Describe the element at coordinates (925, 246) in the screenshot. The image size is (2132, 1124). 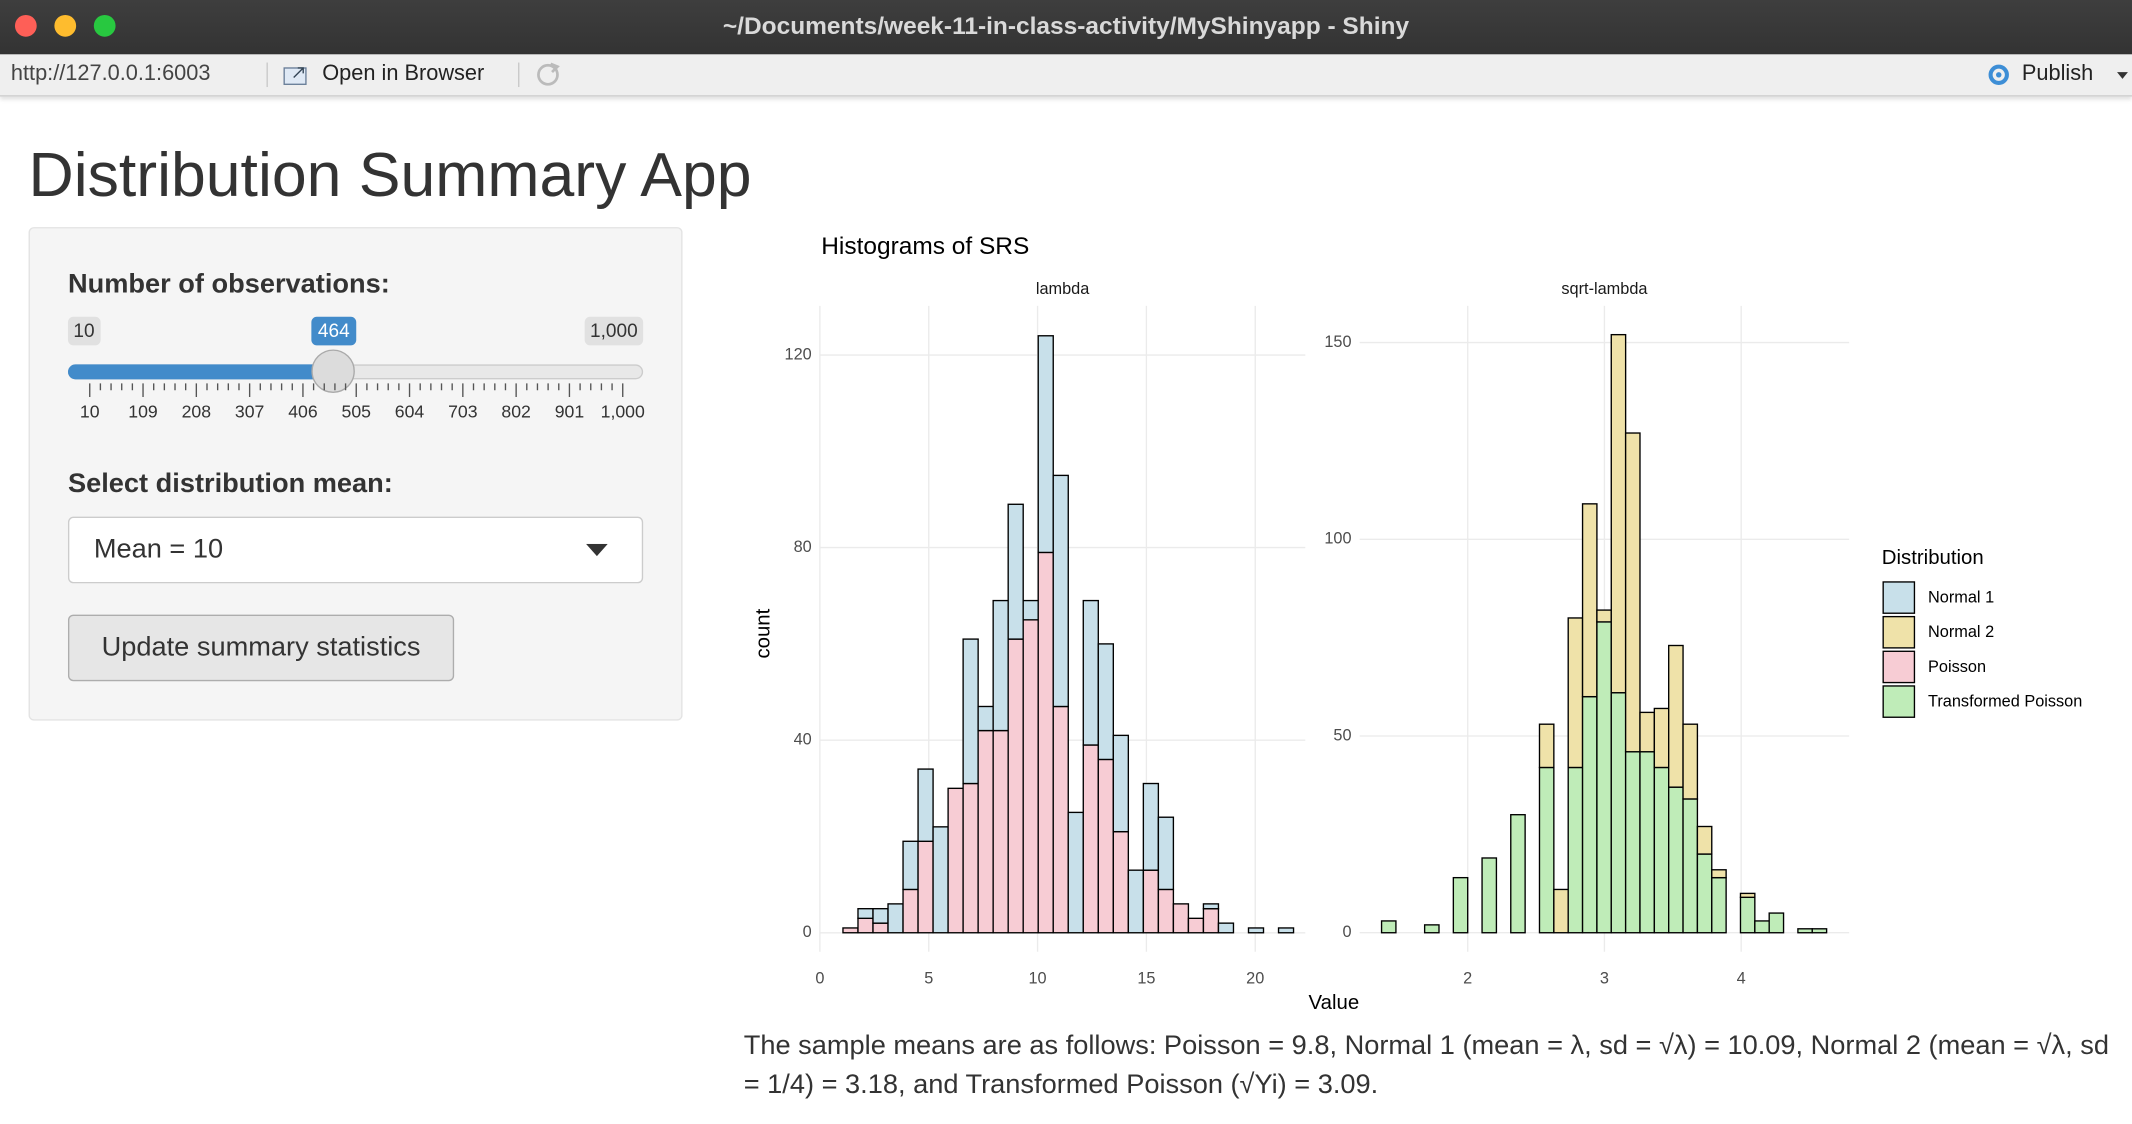
I see `chart-title: Histograms of SRS` at that location.